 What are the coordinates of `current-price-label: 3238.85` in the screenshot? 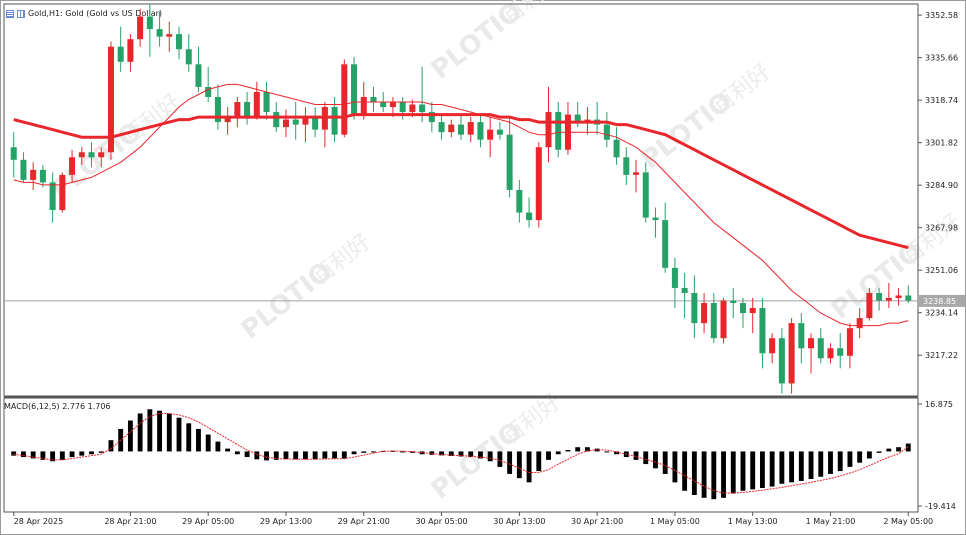 It's located at (939, 301).